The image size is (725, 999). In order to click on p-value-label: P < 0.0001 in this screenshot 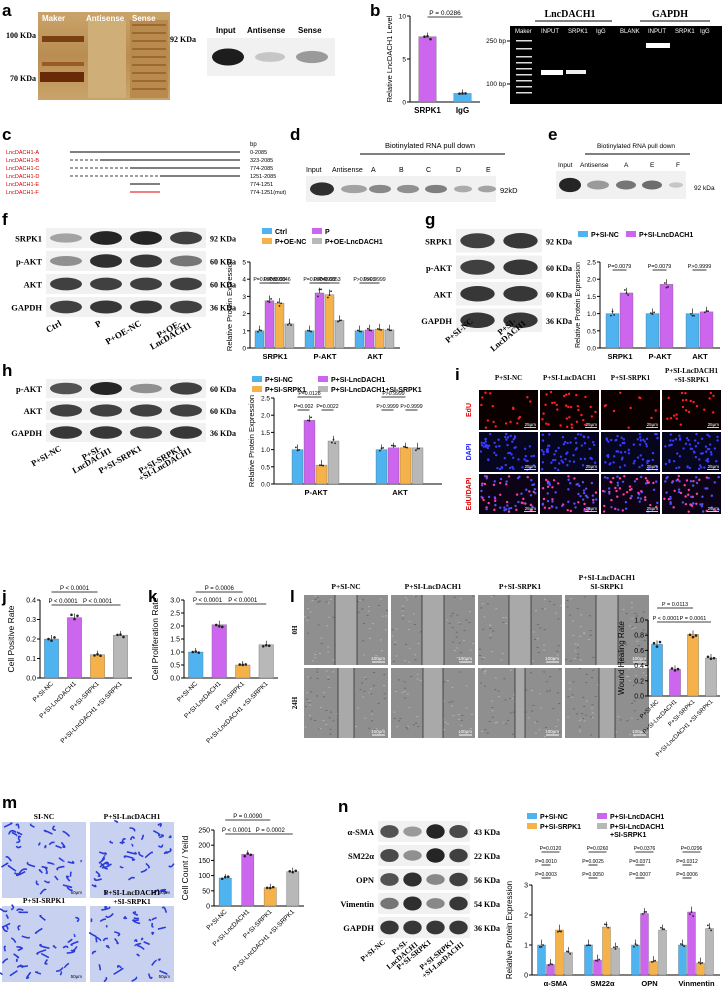, I will do `click(208, 601)`.